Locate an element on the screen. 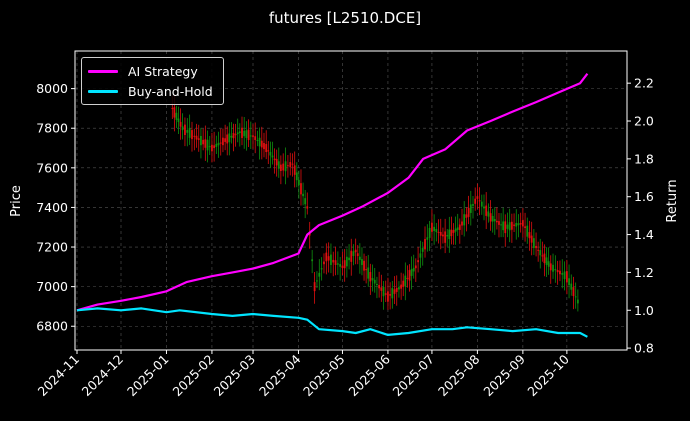 The height and width of the screenshot is (421, 690). return-axis: 0.8 1.0 1.2 1.4 1.6 1.8 2.0 2.2 is located at coordinates (640, 216).